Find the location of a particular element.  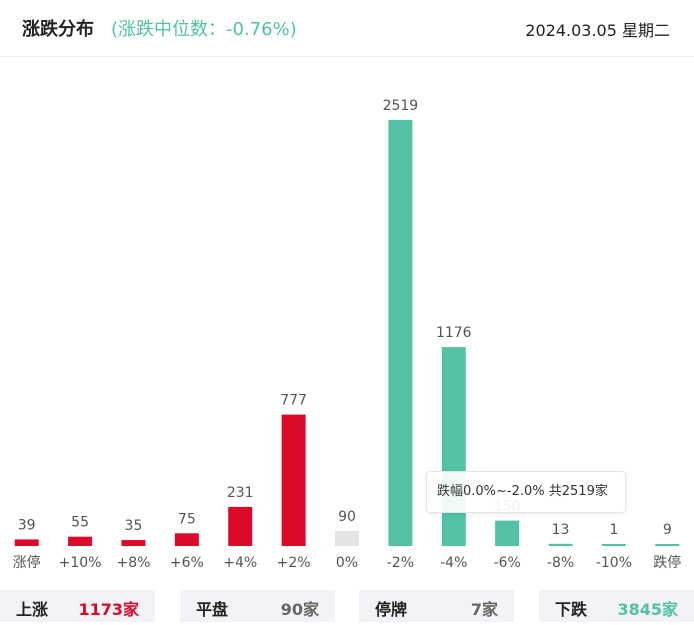

category-label-8: -4% is located at coordinates (453, 563).